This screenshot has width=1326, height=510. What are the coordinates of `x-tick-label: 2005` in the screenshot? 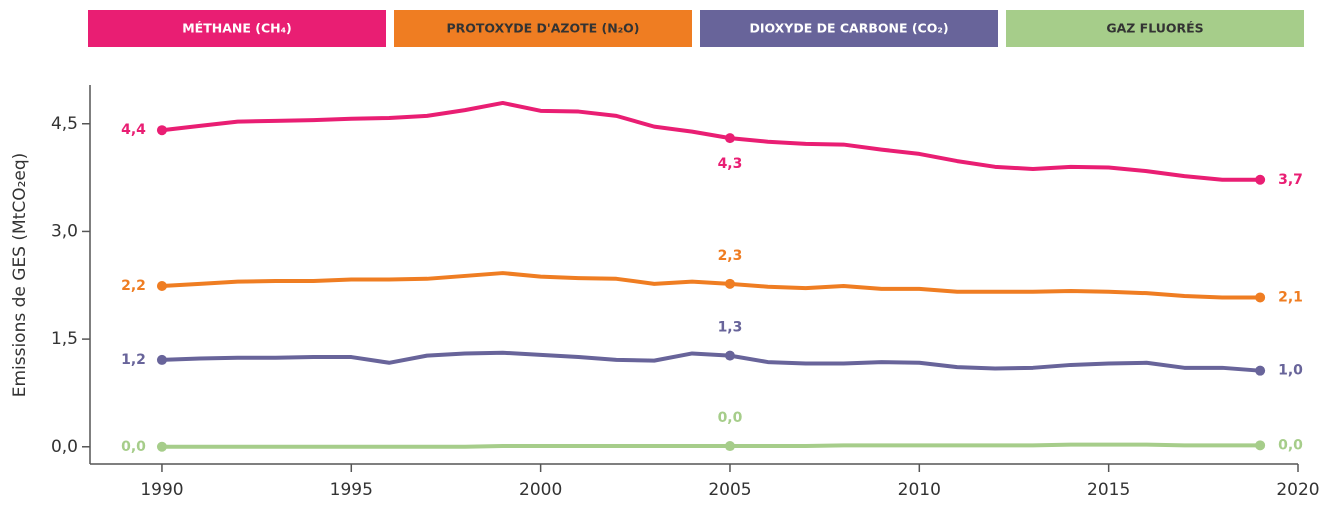 It's located at (729, 490).